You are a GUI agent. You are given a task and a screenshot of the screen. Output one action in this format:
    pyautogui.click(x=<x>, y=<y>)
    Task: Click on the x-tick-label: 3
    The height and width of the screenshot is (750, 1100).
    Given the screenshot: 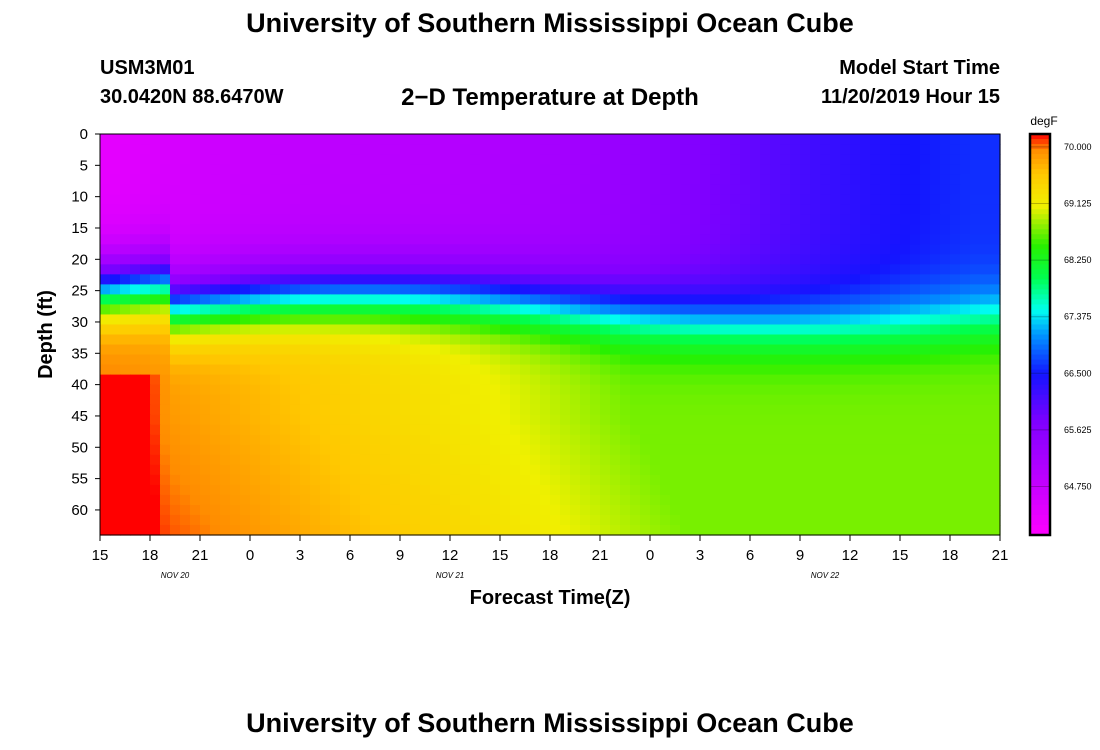 What is the action you would take?
    pyautogui.click(x=300, y=555)
    